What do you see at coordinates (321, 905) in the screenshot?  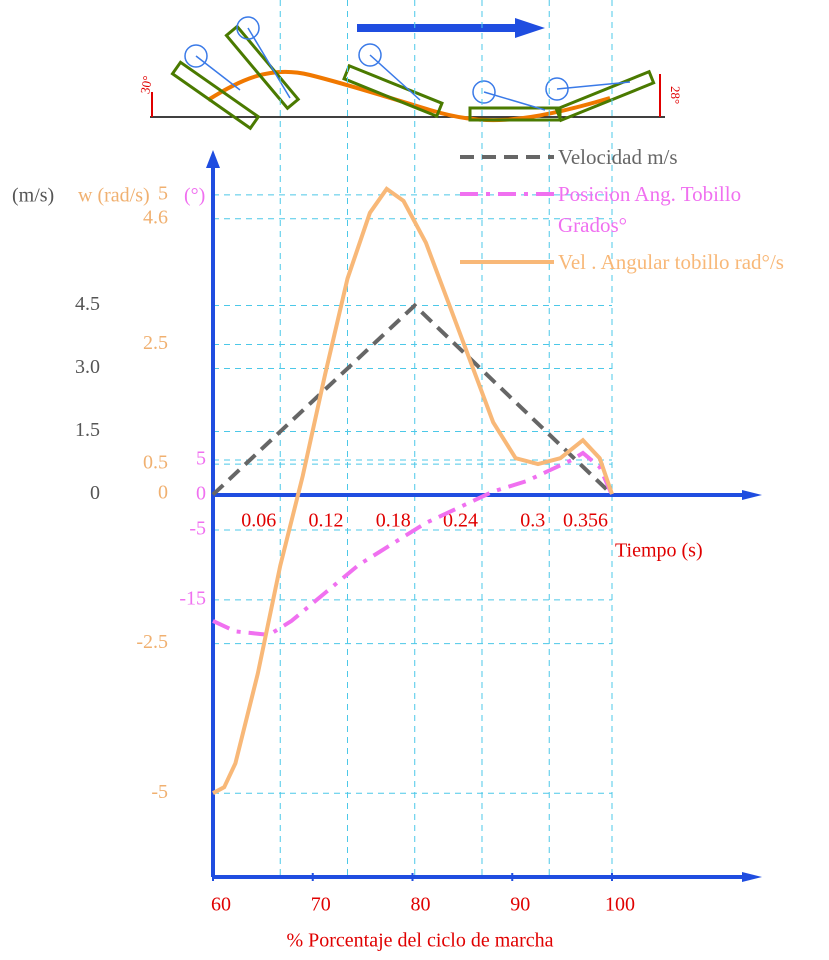 I see `x2-tick-label: 70` at bounding box center [321, 905].